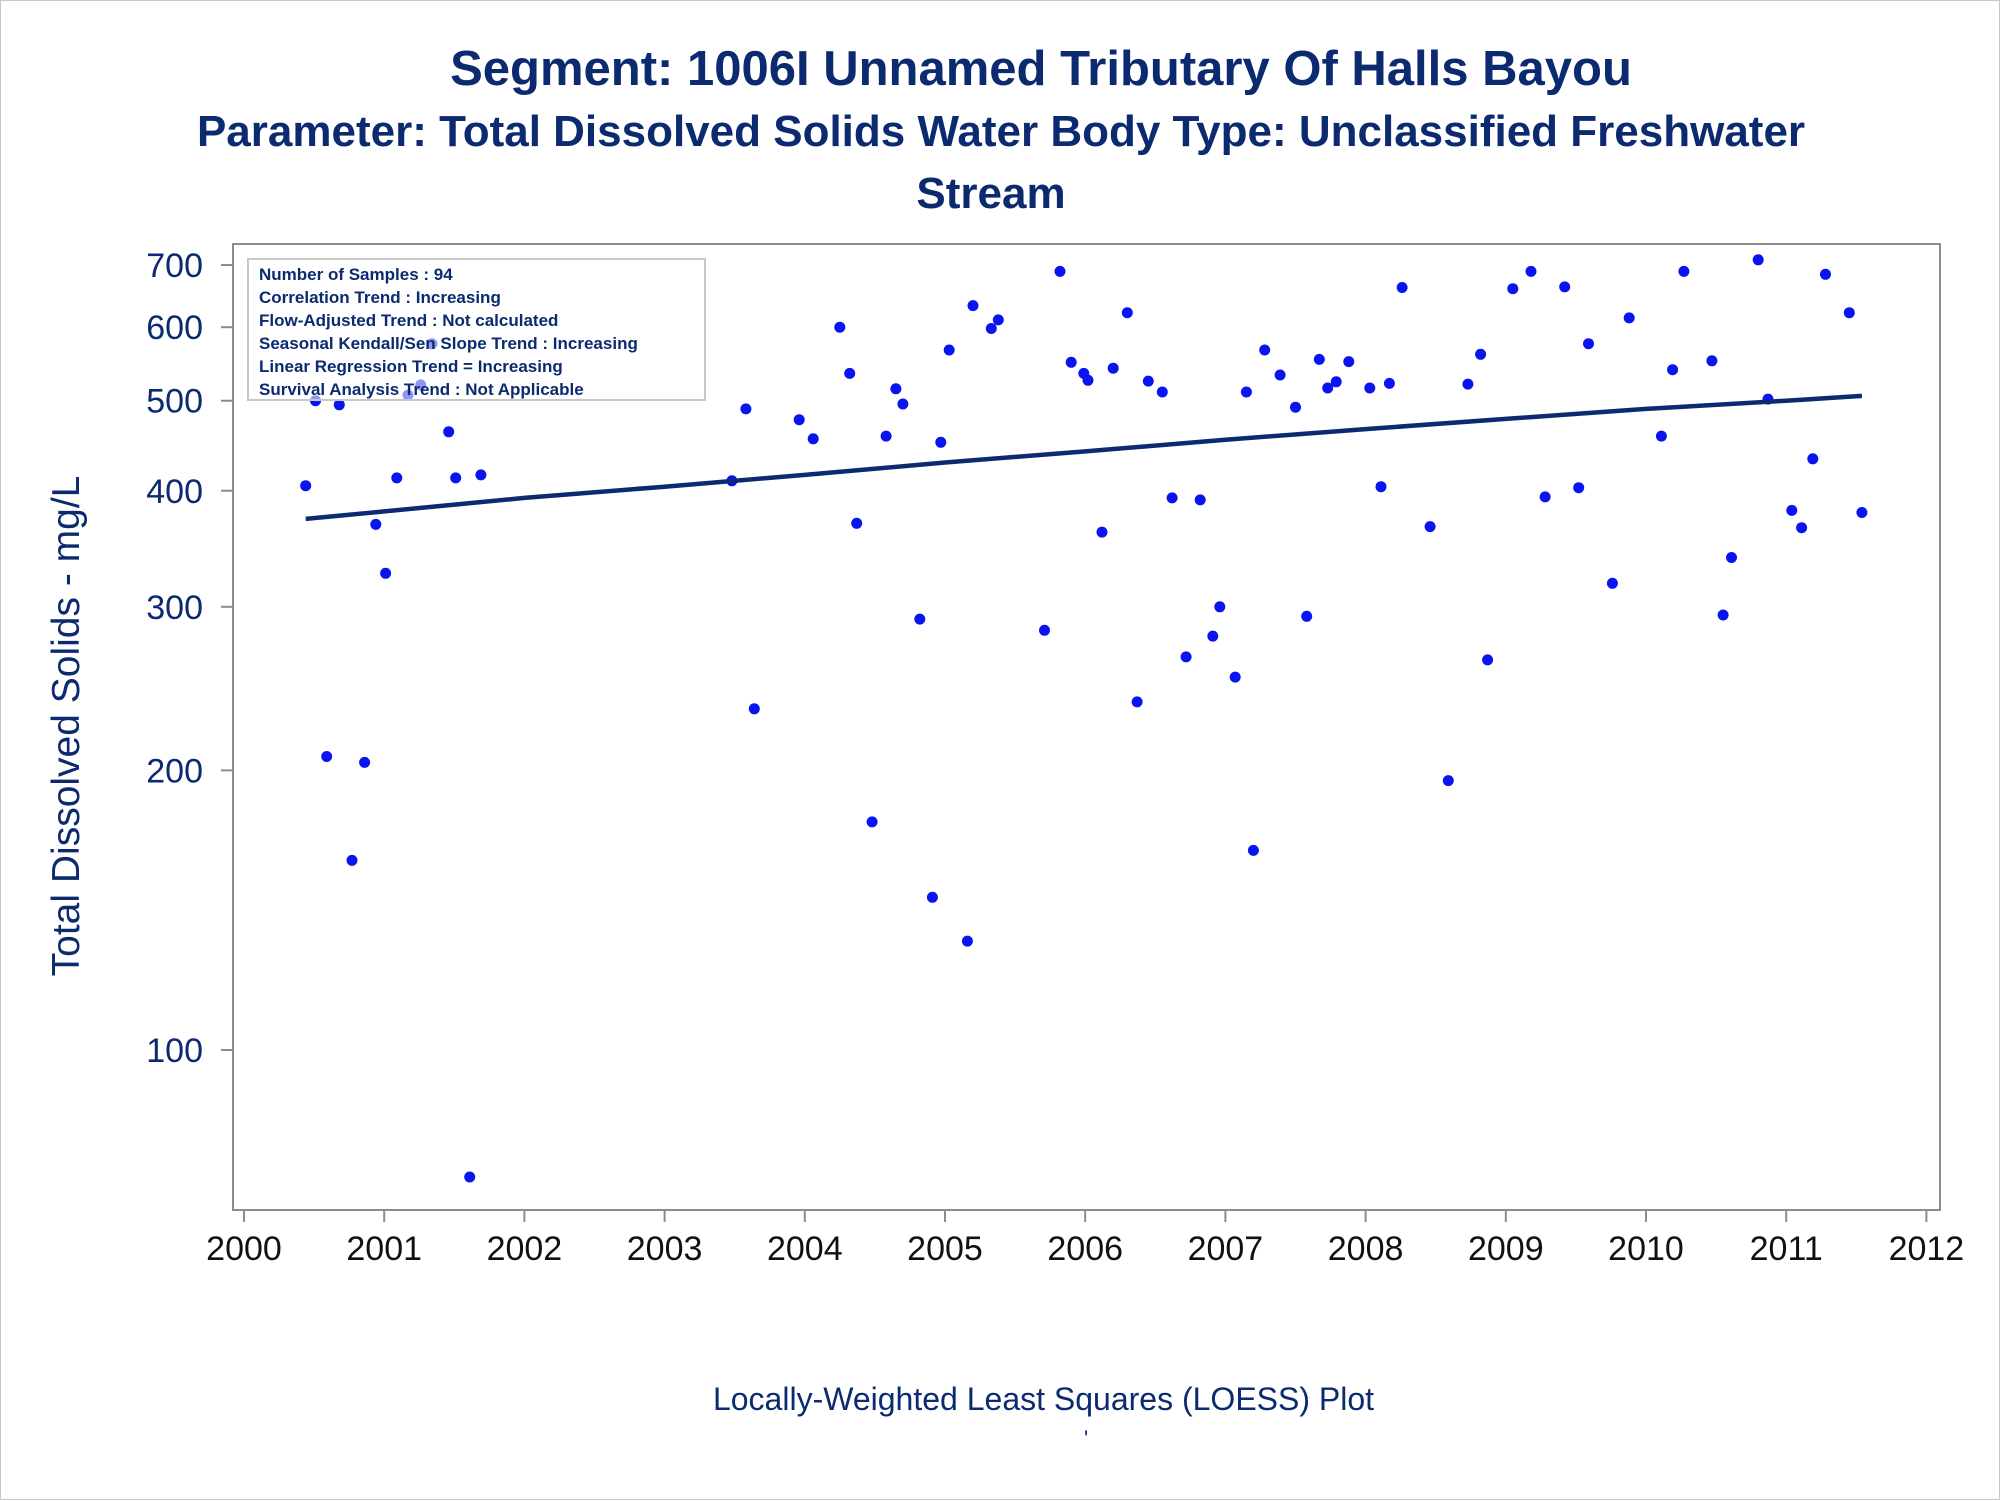 This screenshot has width=2000, height=1501. I want to click on y-tick-label: 200, so click(174, 771).